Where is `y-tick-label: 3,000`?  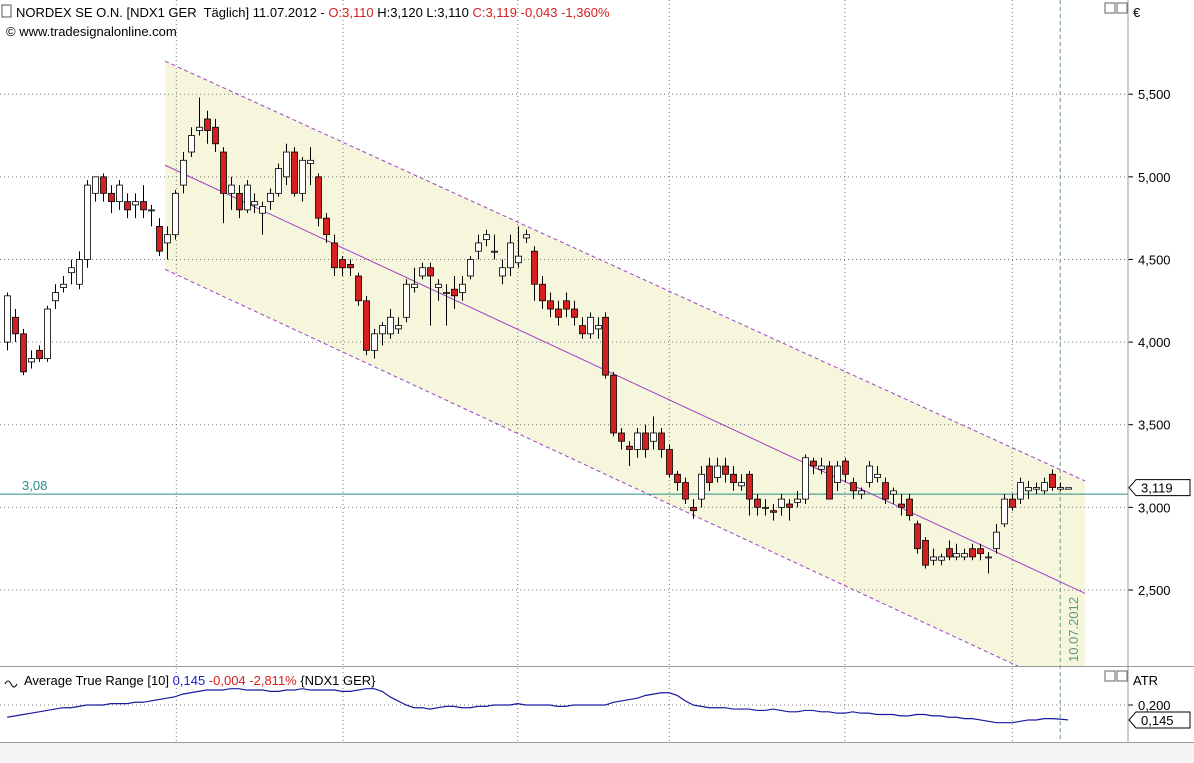
y-tick-label: 3,000 is located at coordinates (1154, 507).